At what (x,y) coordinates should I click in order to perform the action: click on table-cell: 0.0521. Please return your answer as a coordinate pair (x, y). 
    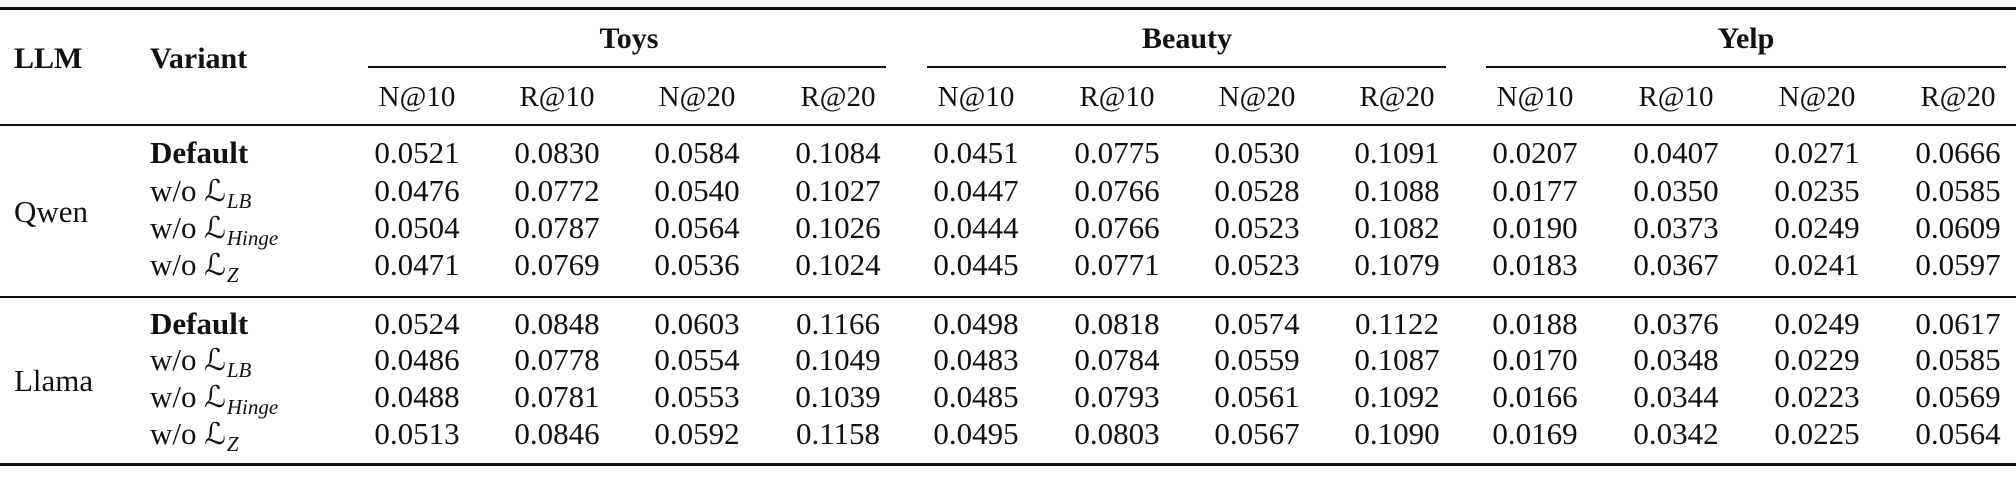
    Looking at the image, I should click on (417, 152).